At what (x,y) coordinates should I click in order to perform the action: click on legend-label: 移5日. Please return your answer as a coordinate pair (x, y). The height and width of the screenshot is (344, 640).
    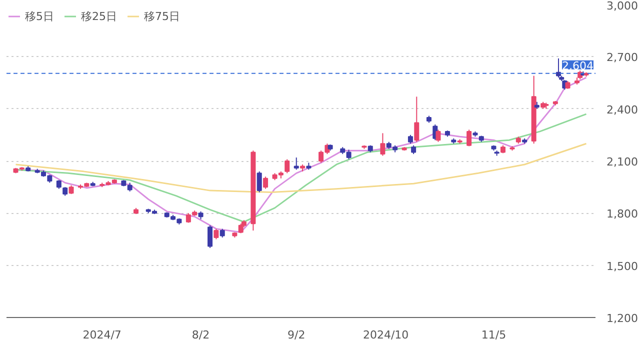
    Looking at the image, I should click on (39, 16).